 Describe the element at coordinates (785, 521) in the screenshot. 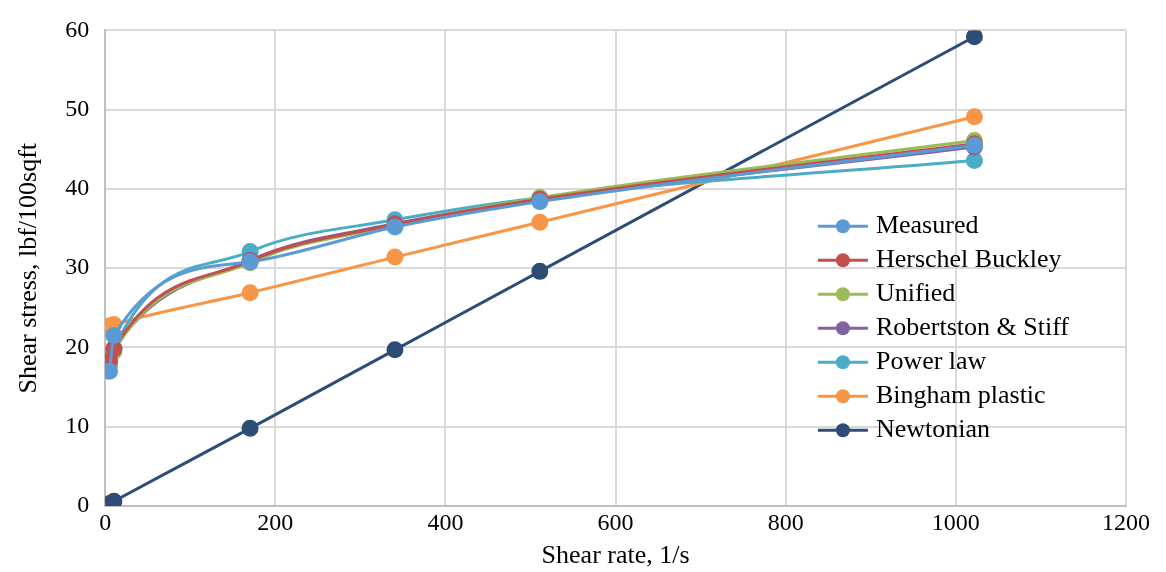

I see `x-tick-label: 800` at that location.